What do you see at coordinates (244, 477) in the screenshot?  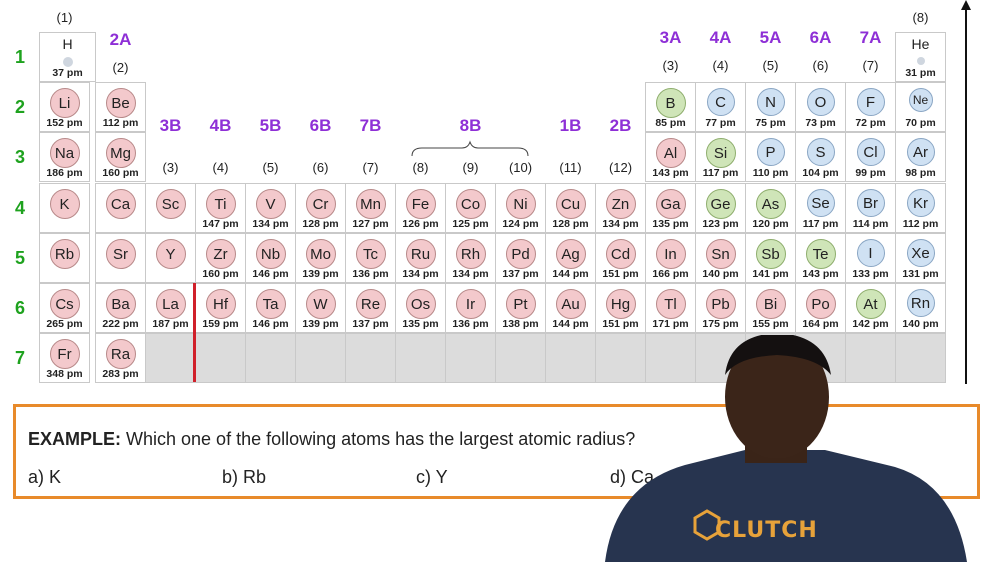 I see `option-b: b) Rb` at bounding box center [244, 477].